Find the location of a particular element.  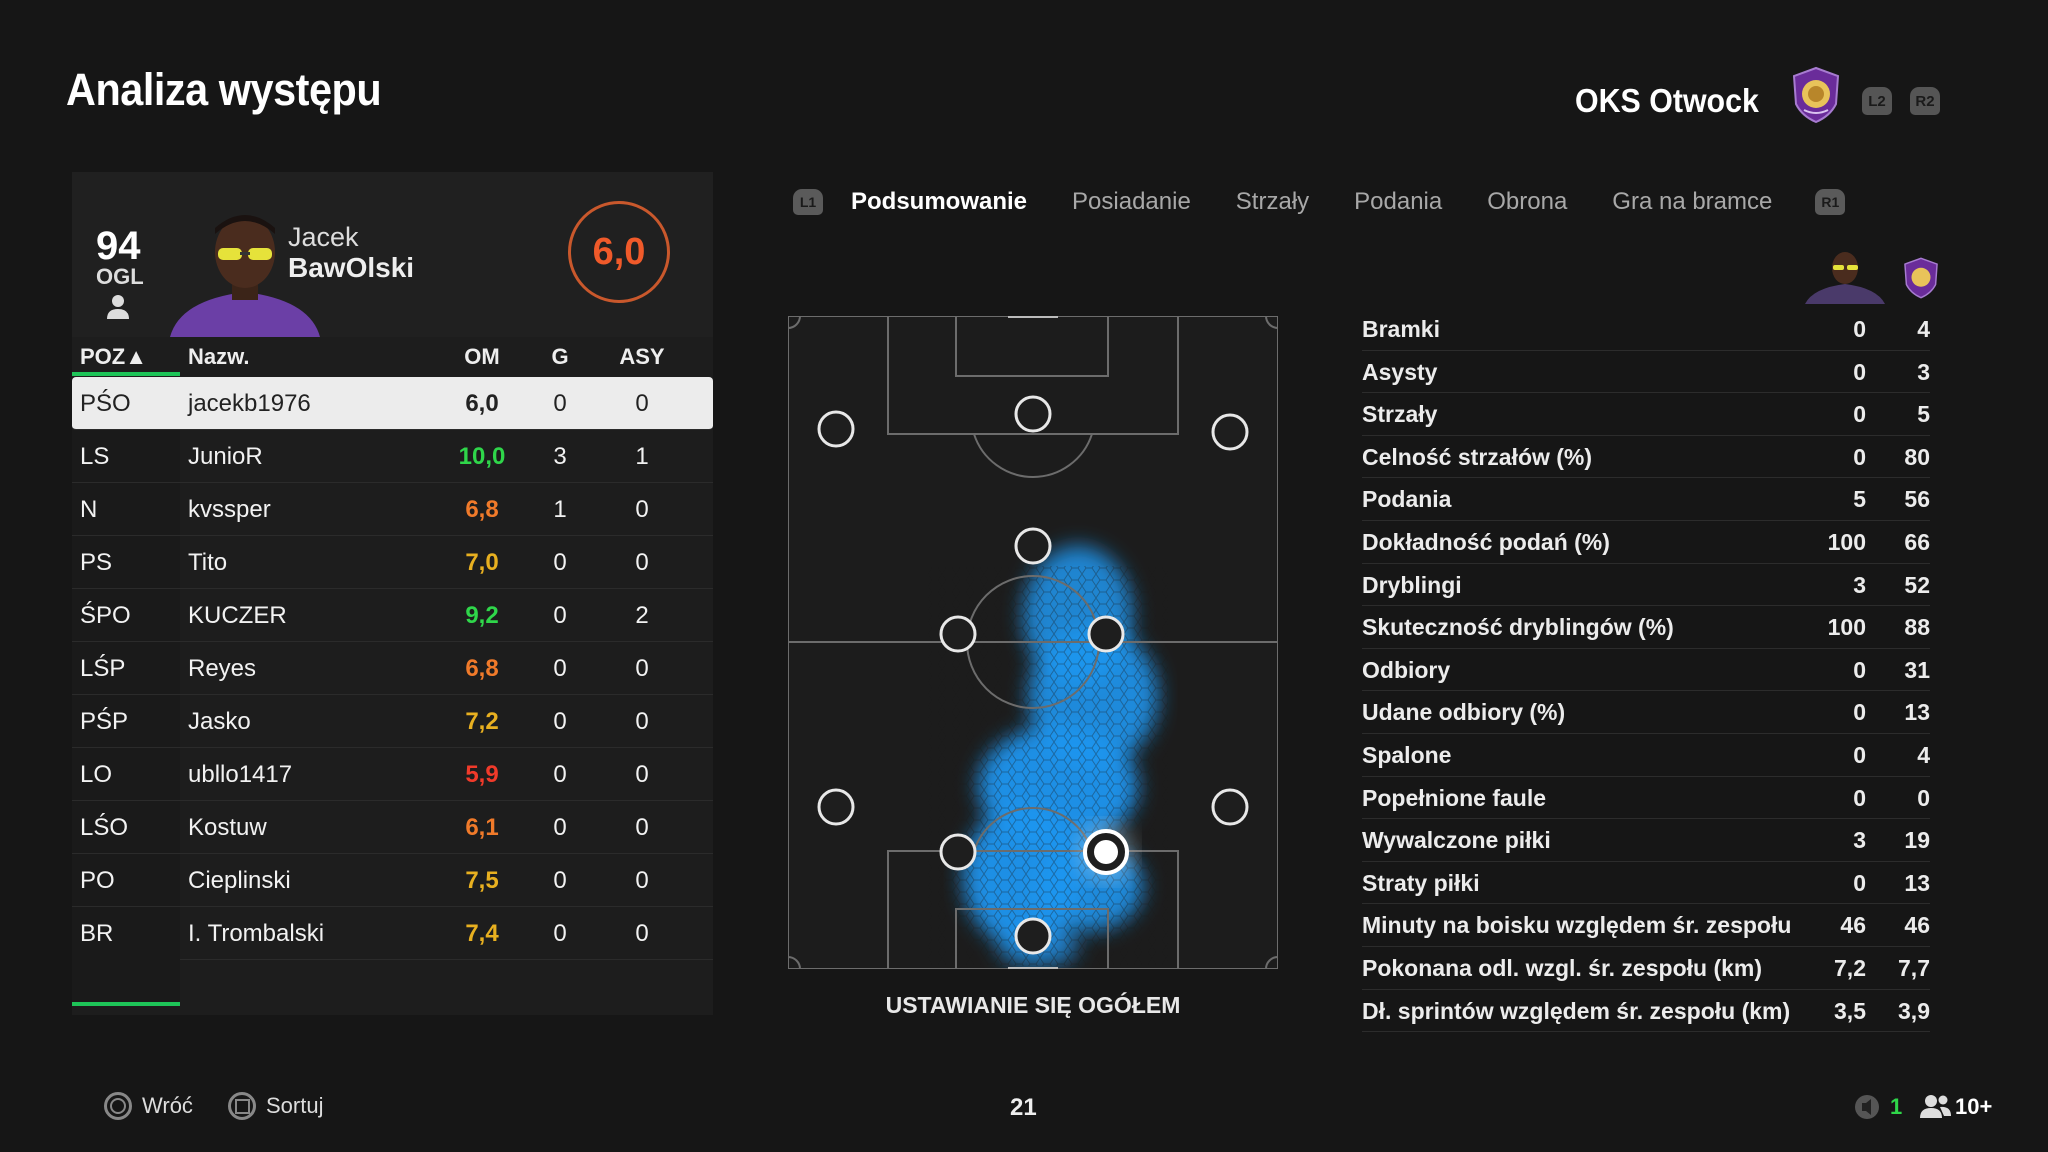

stat-row: Skuteczność dryblingów (%) 100 88 is located at coordinates (1646, 627).